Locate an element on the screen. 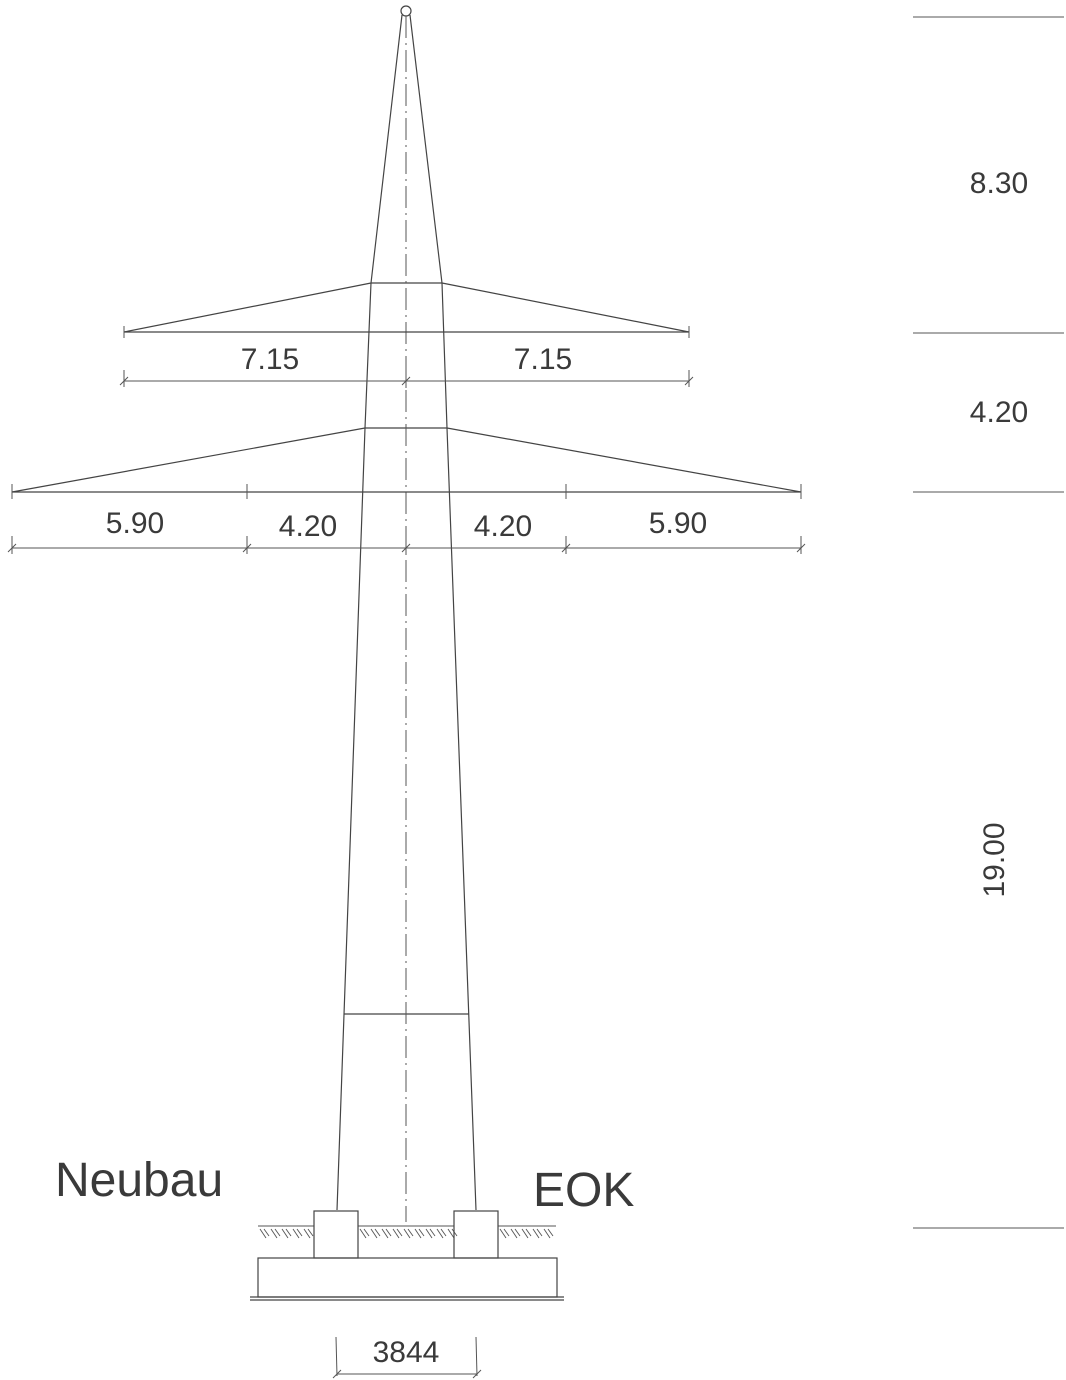  ground-hatching is located at coordinates (407, 1232).